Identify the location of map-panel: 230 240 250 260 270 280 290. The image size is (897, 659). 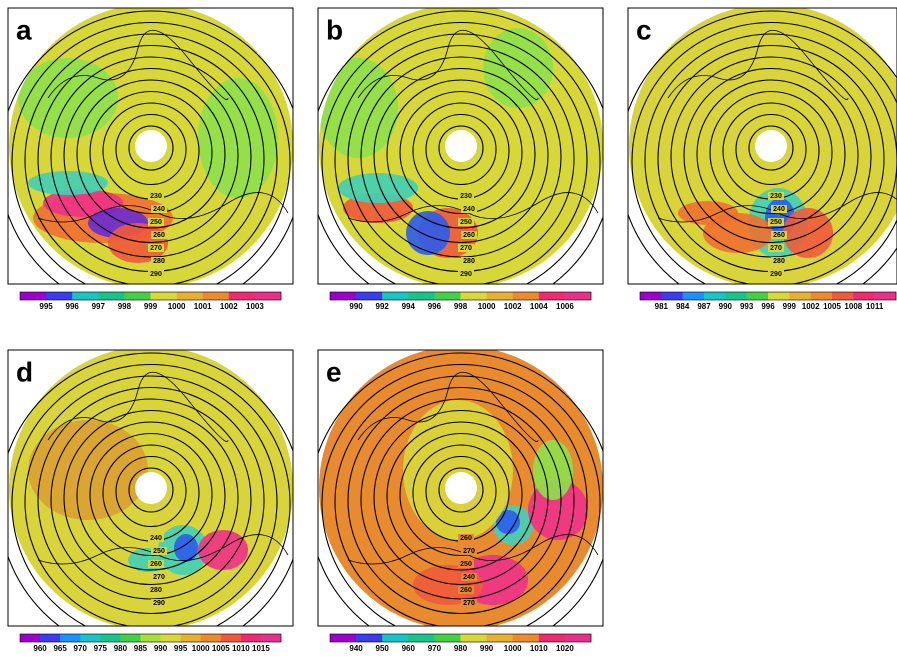
(460, 146).